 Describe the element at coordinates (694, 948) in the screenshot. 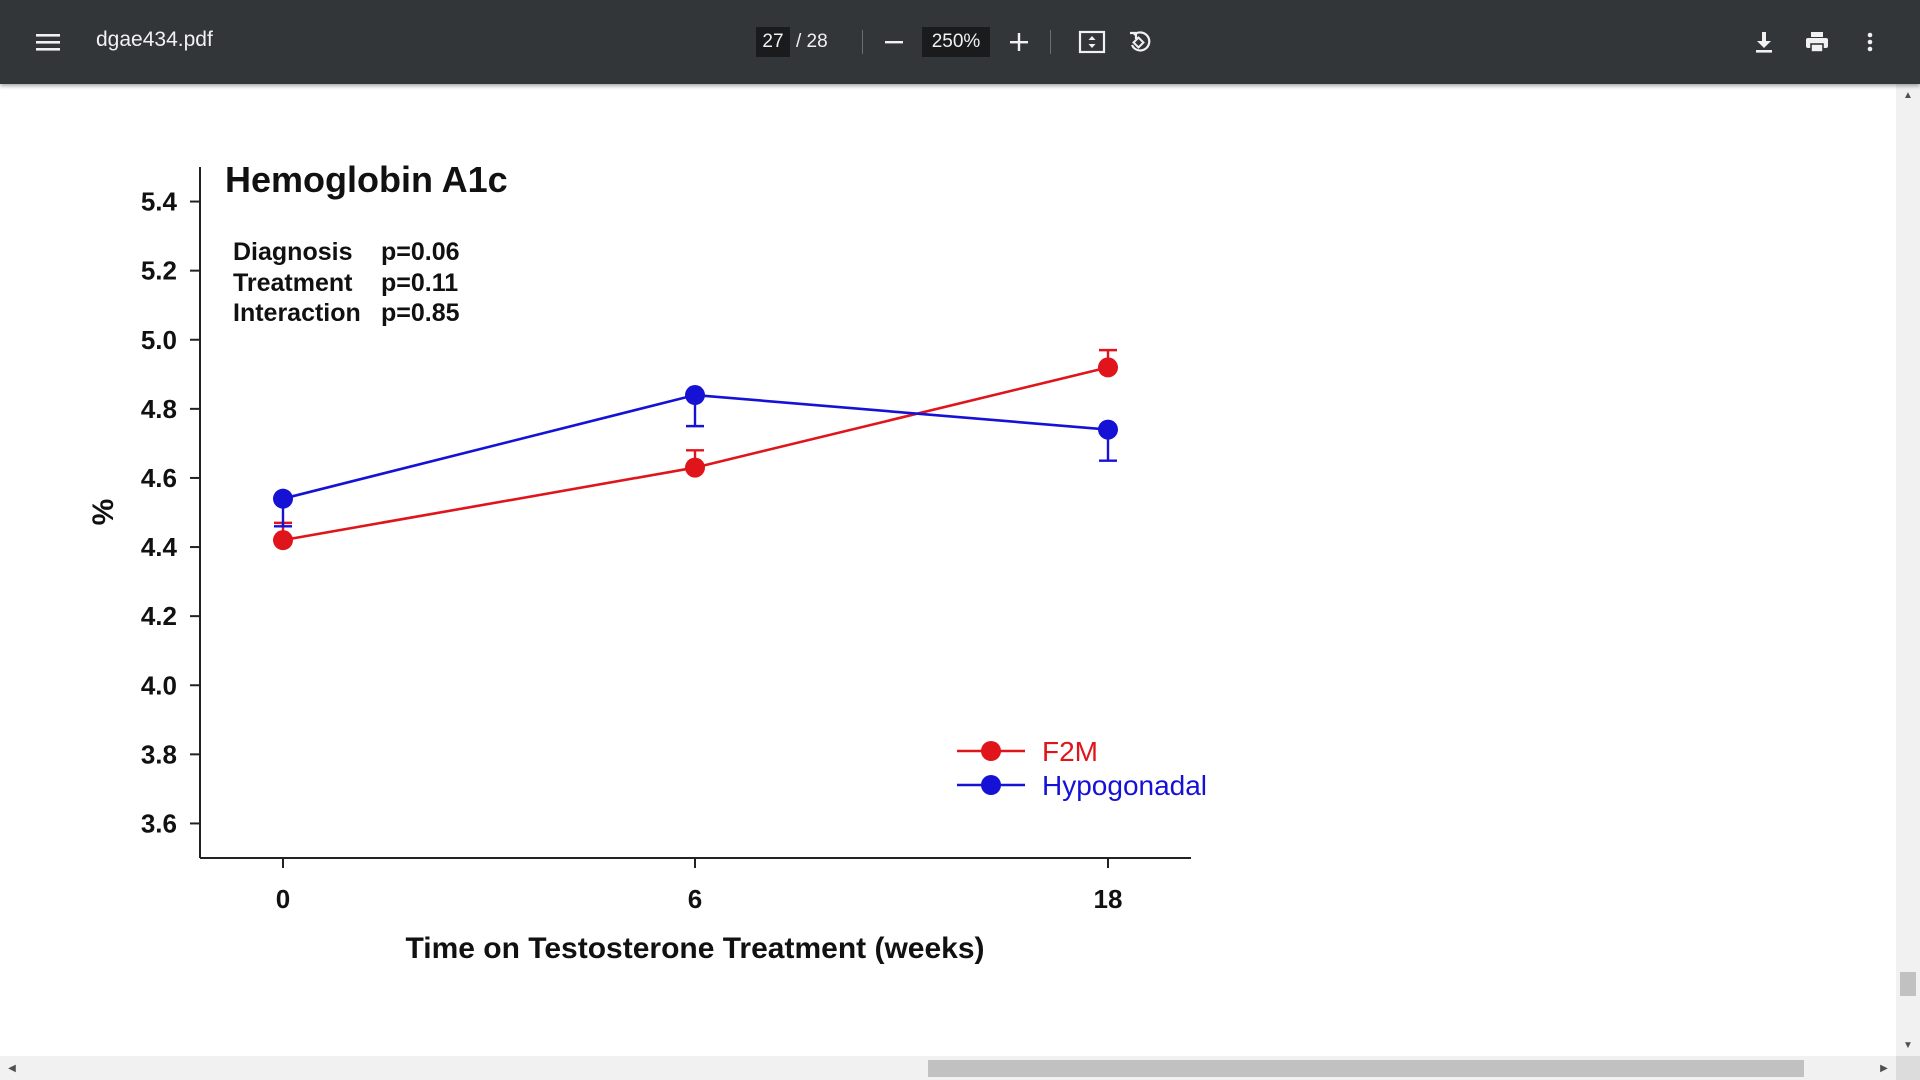

I see `x-axis-label: Time on Testosterone Treatment (weeks)` at that location.